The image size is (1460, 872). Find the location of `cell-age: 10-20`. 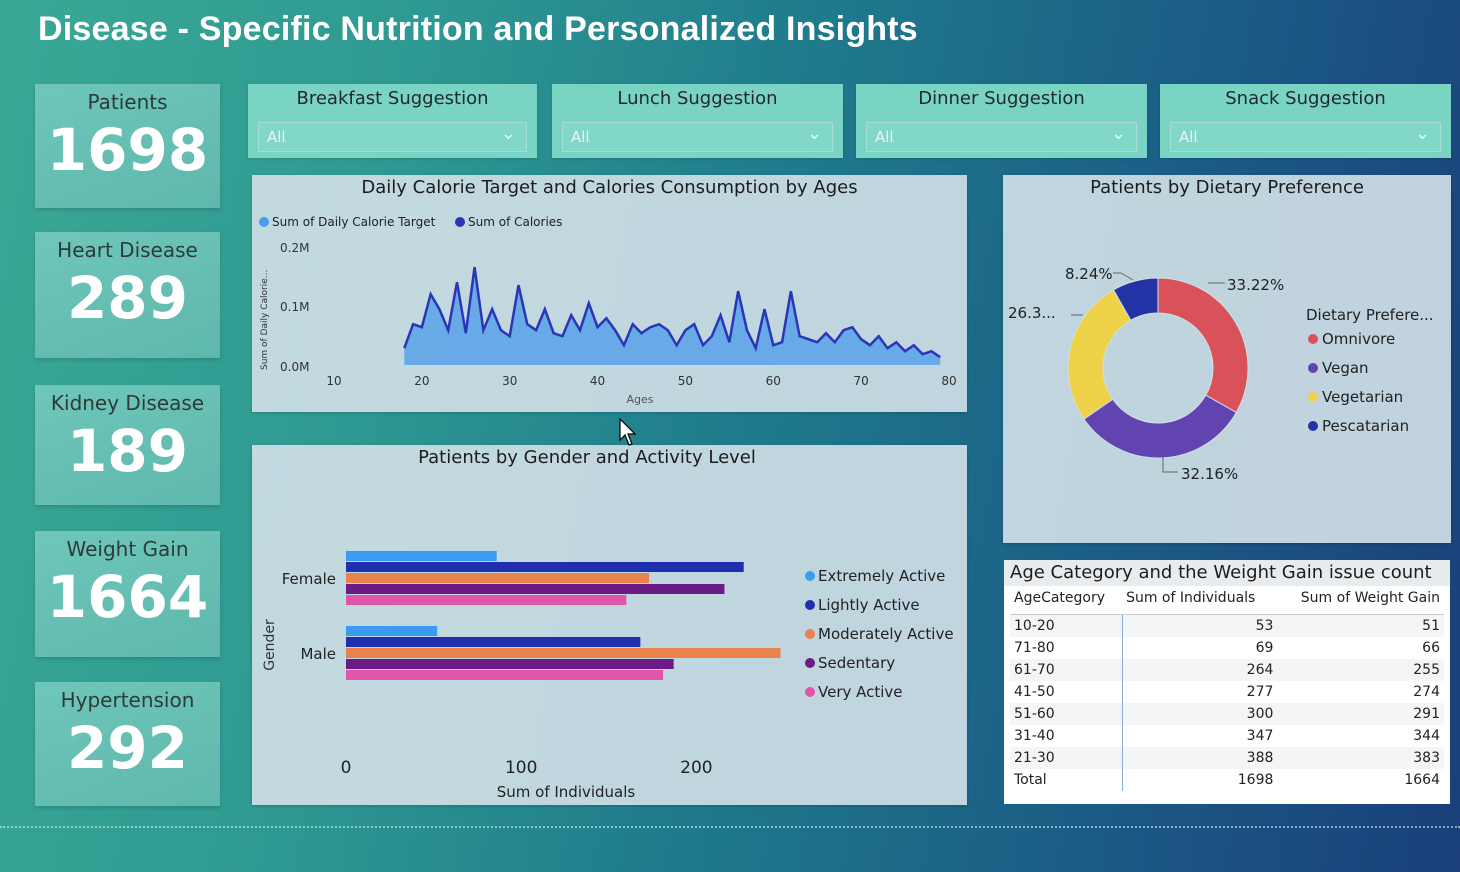

cell-age: 10-20 is located at coordinates (1066, 625).